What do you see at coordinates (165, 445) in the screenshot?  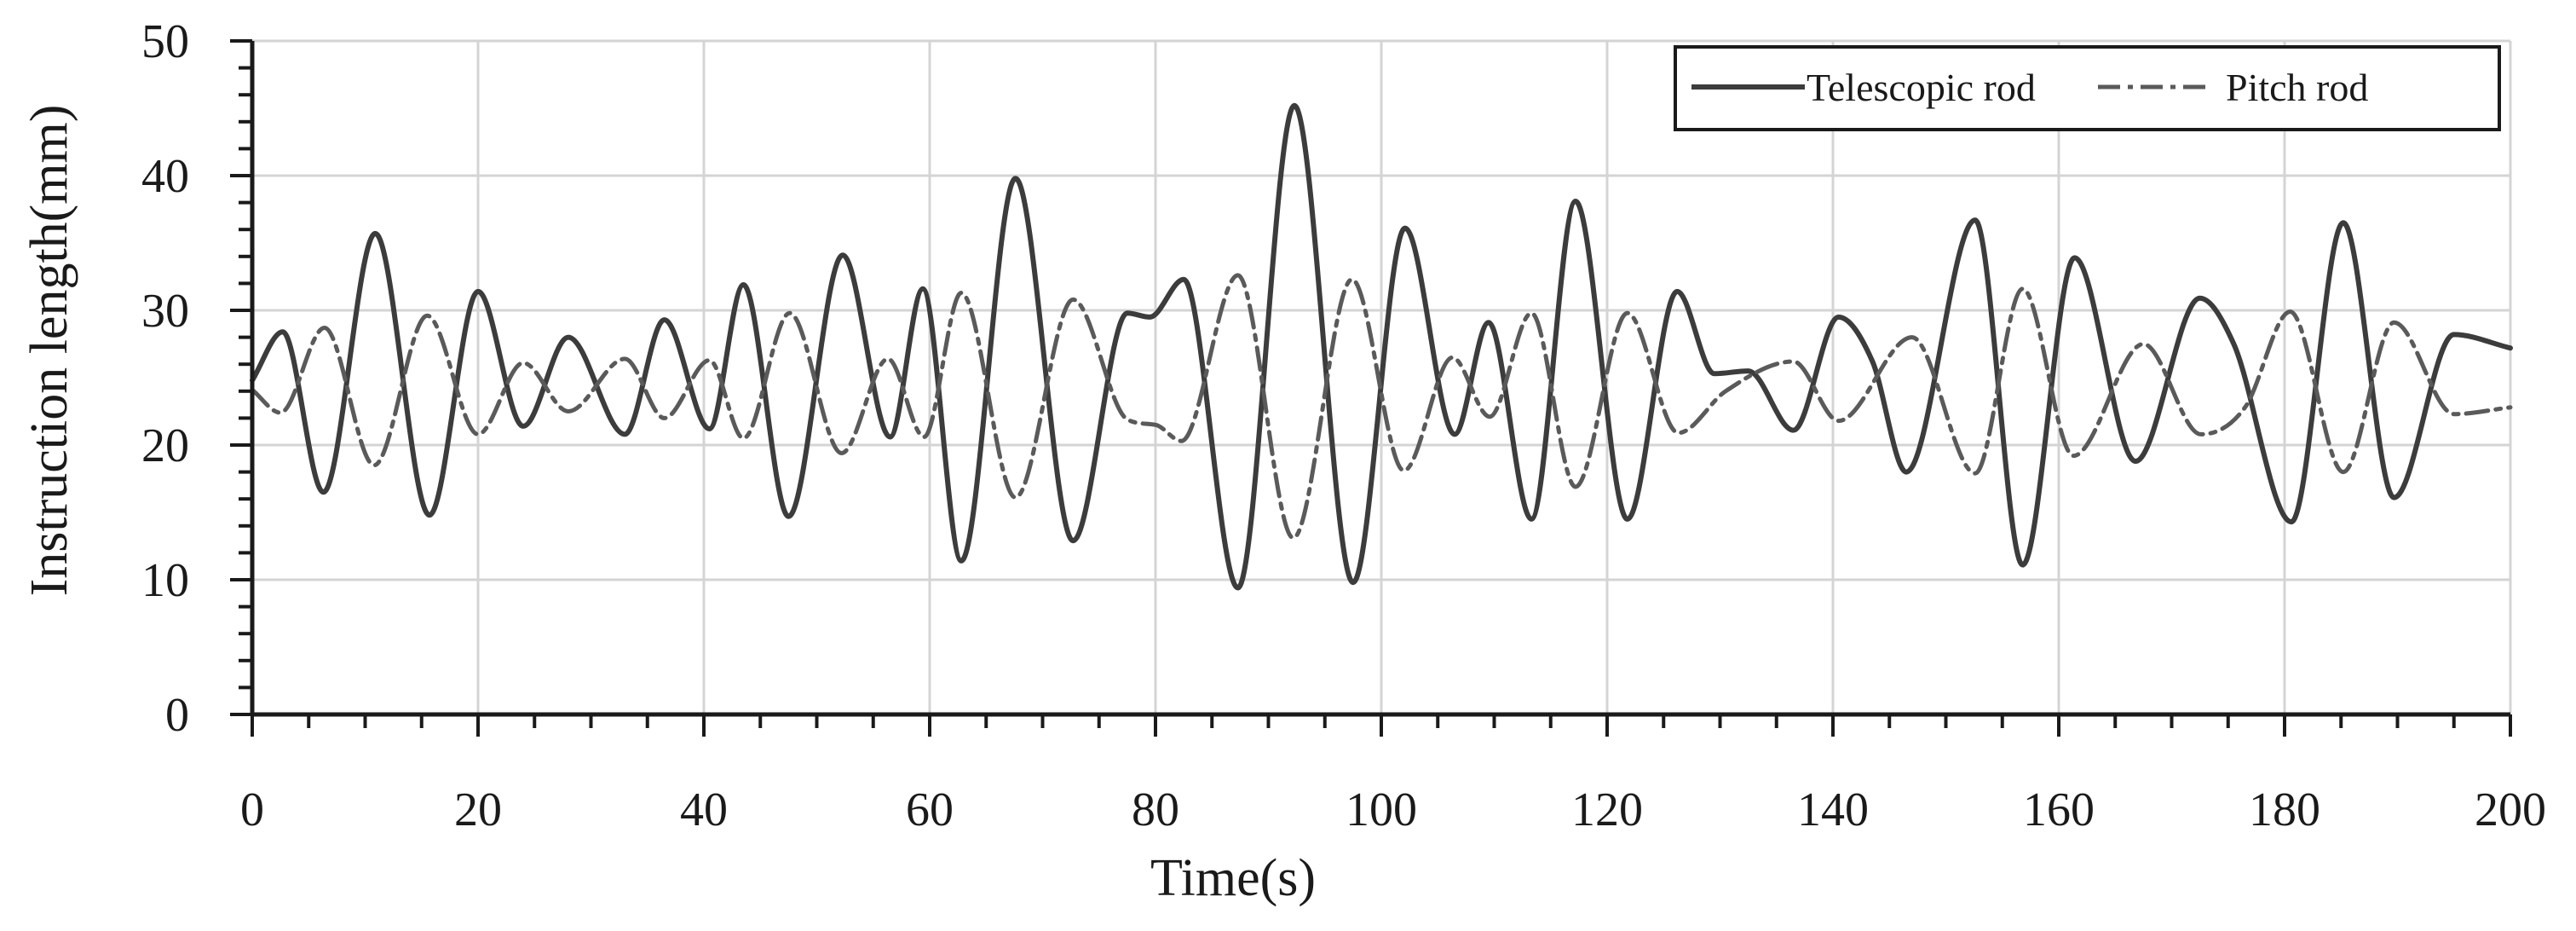 I see `y-tick-label: 20` at bounding box center [165, 445].